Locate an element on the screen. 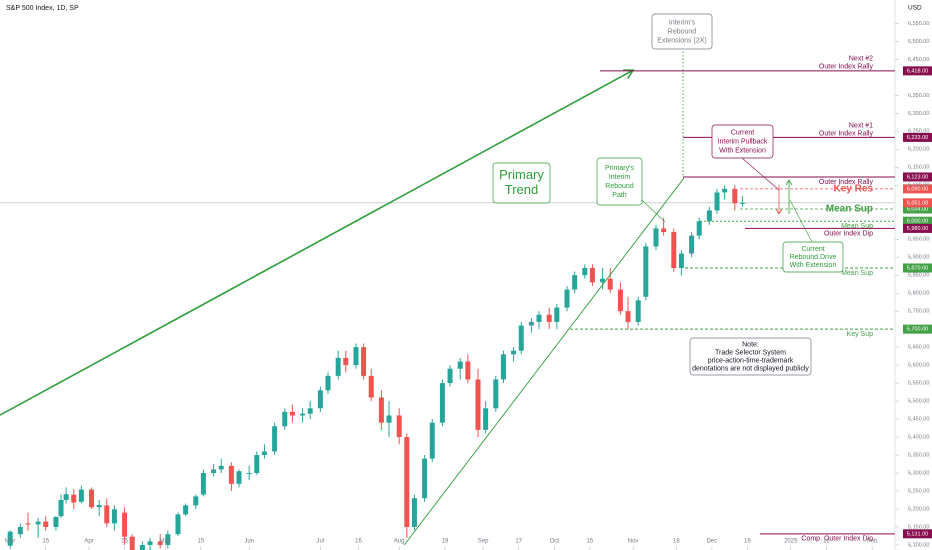 The image size is (932, 550). callout-text: Interim Pullback is located at coordinates (743, 141).